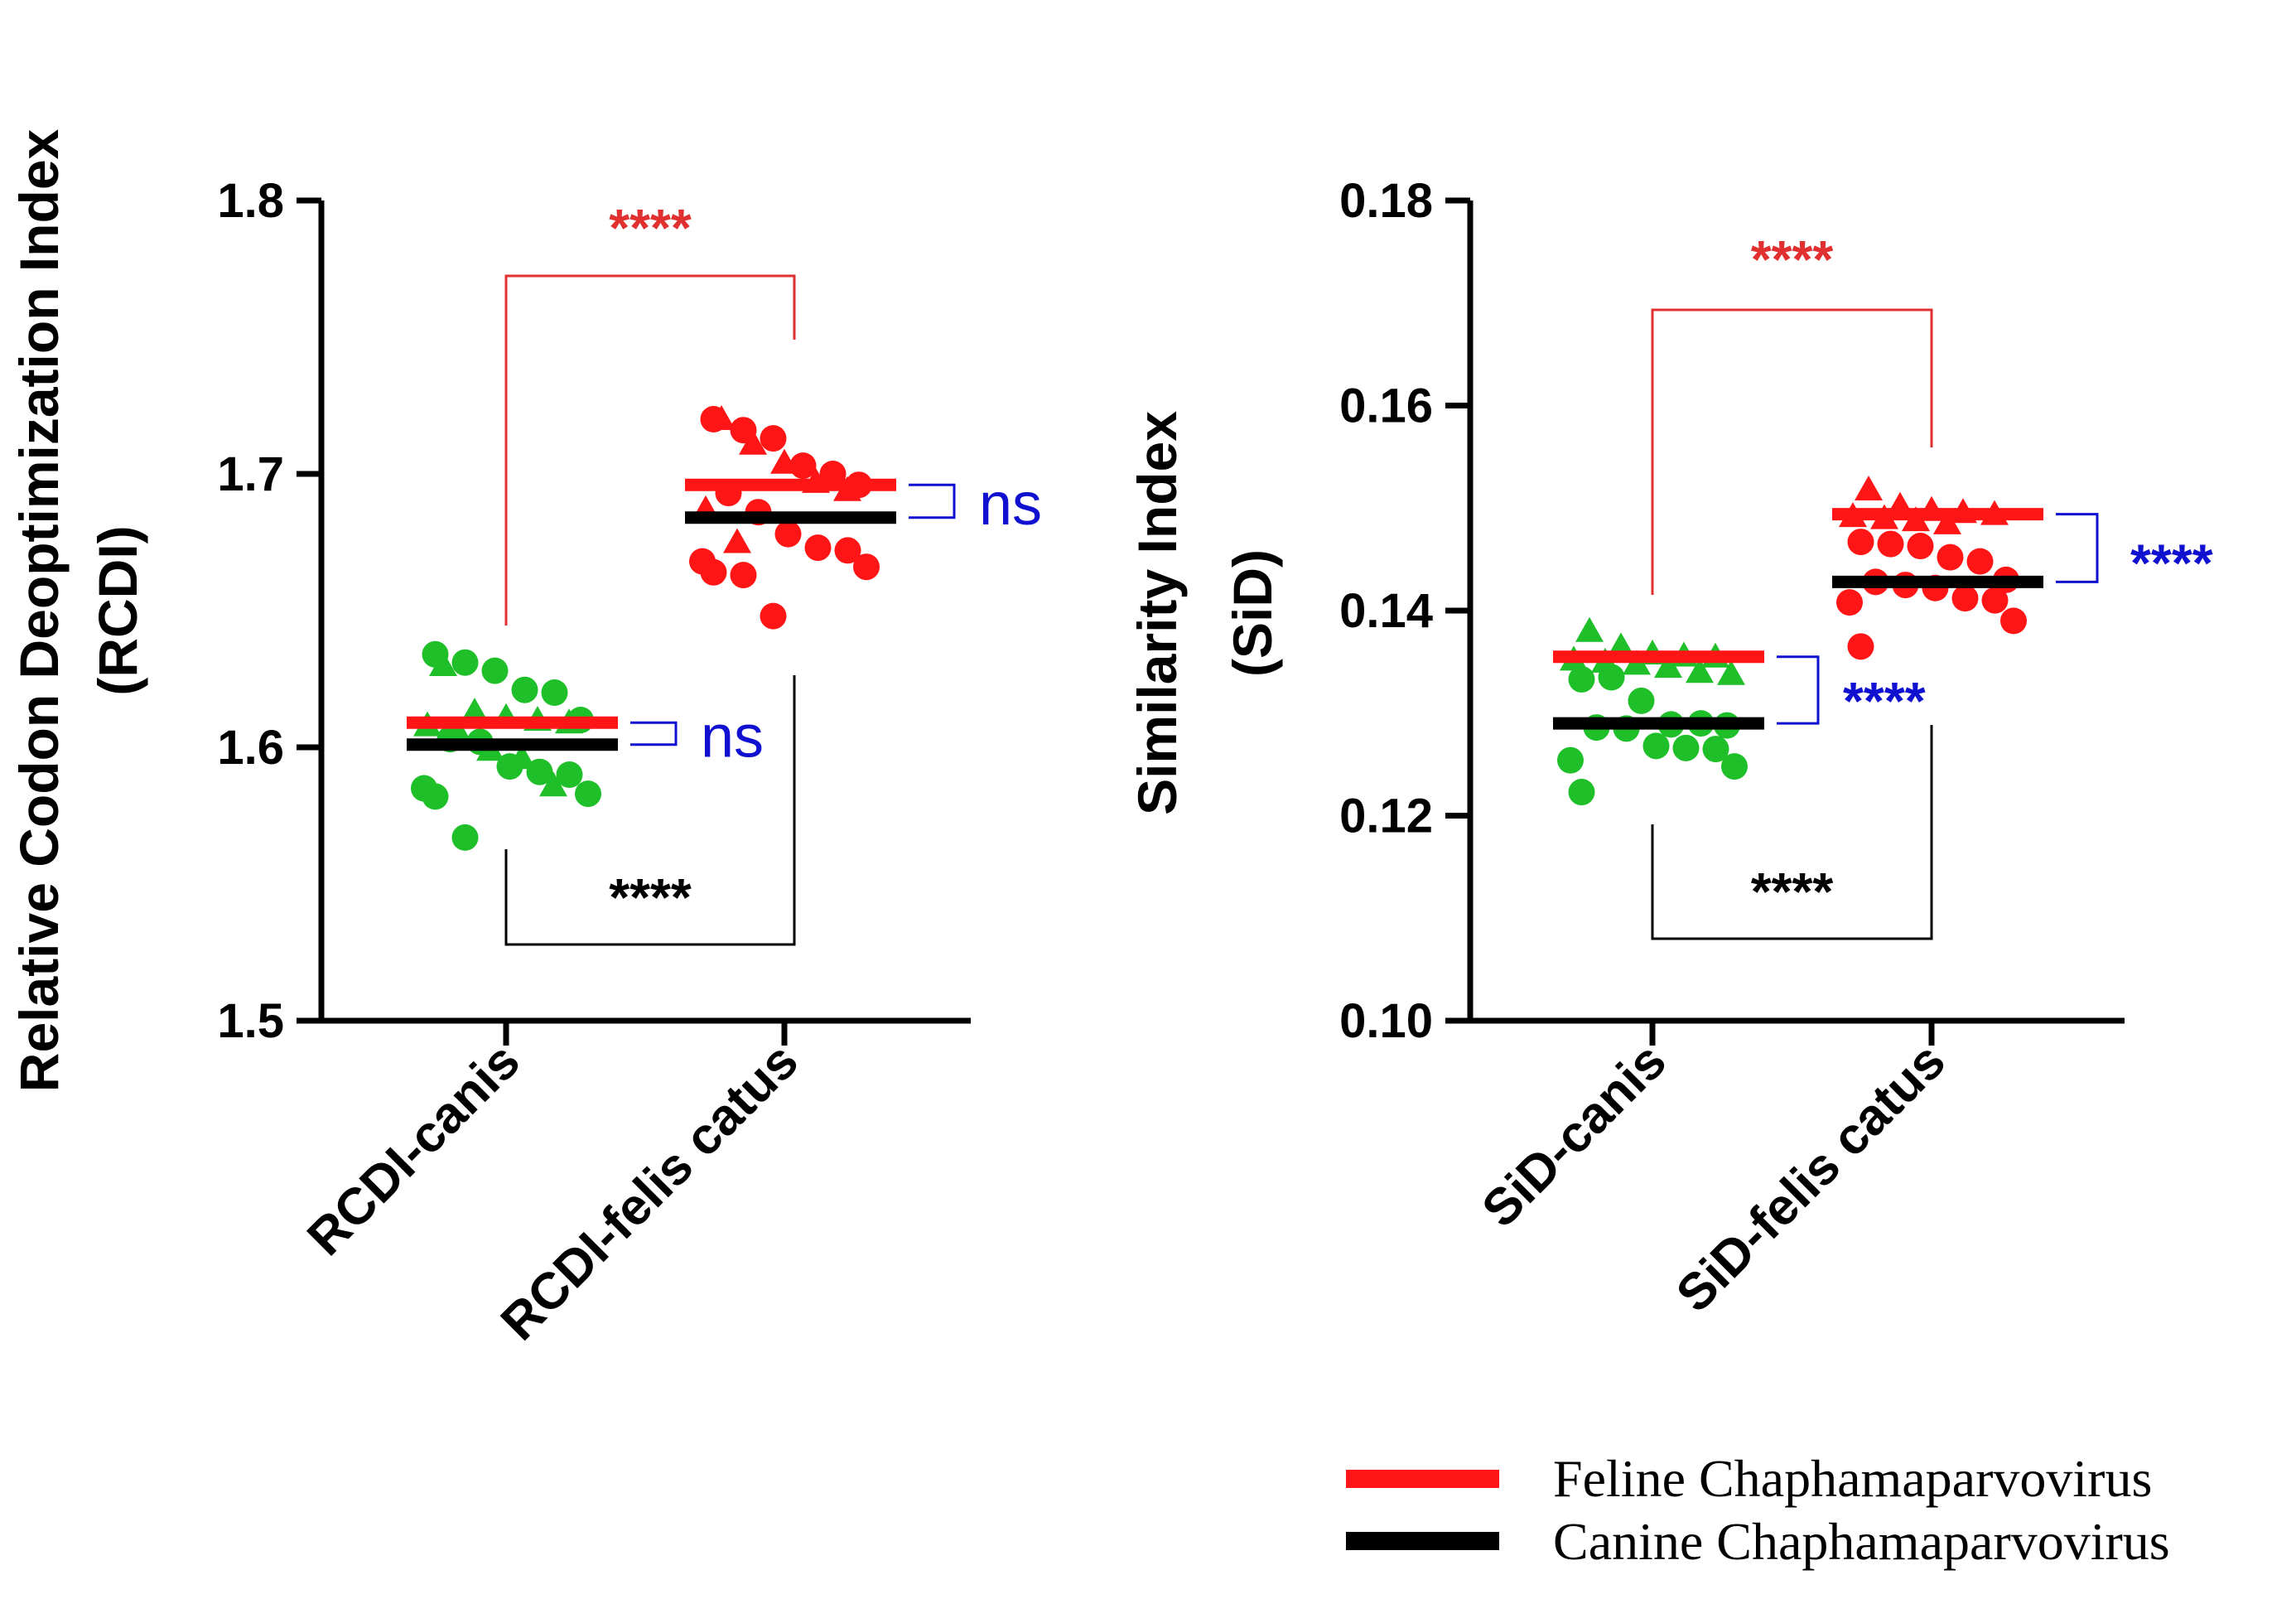  What do you see at coordinates (1386, 406) in the screenshot?
I see `y-tick-label: 0.16` at bounding box center [1386, 406].